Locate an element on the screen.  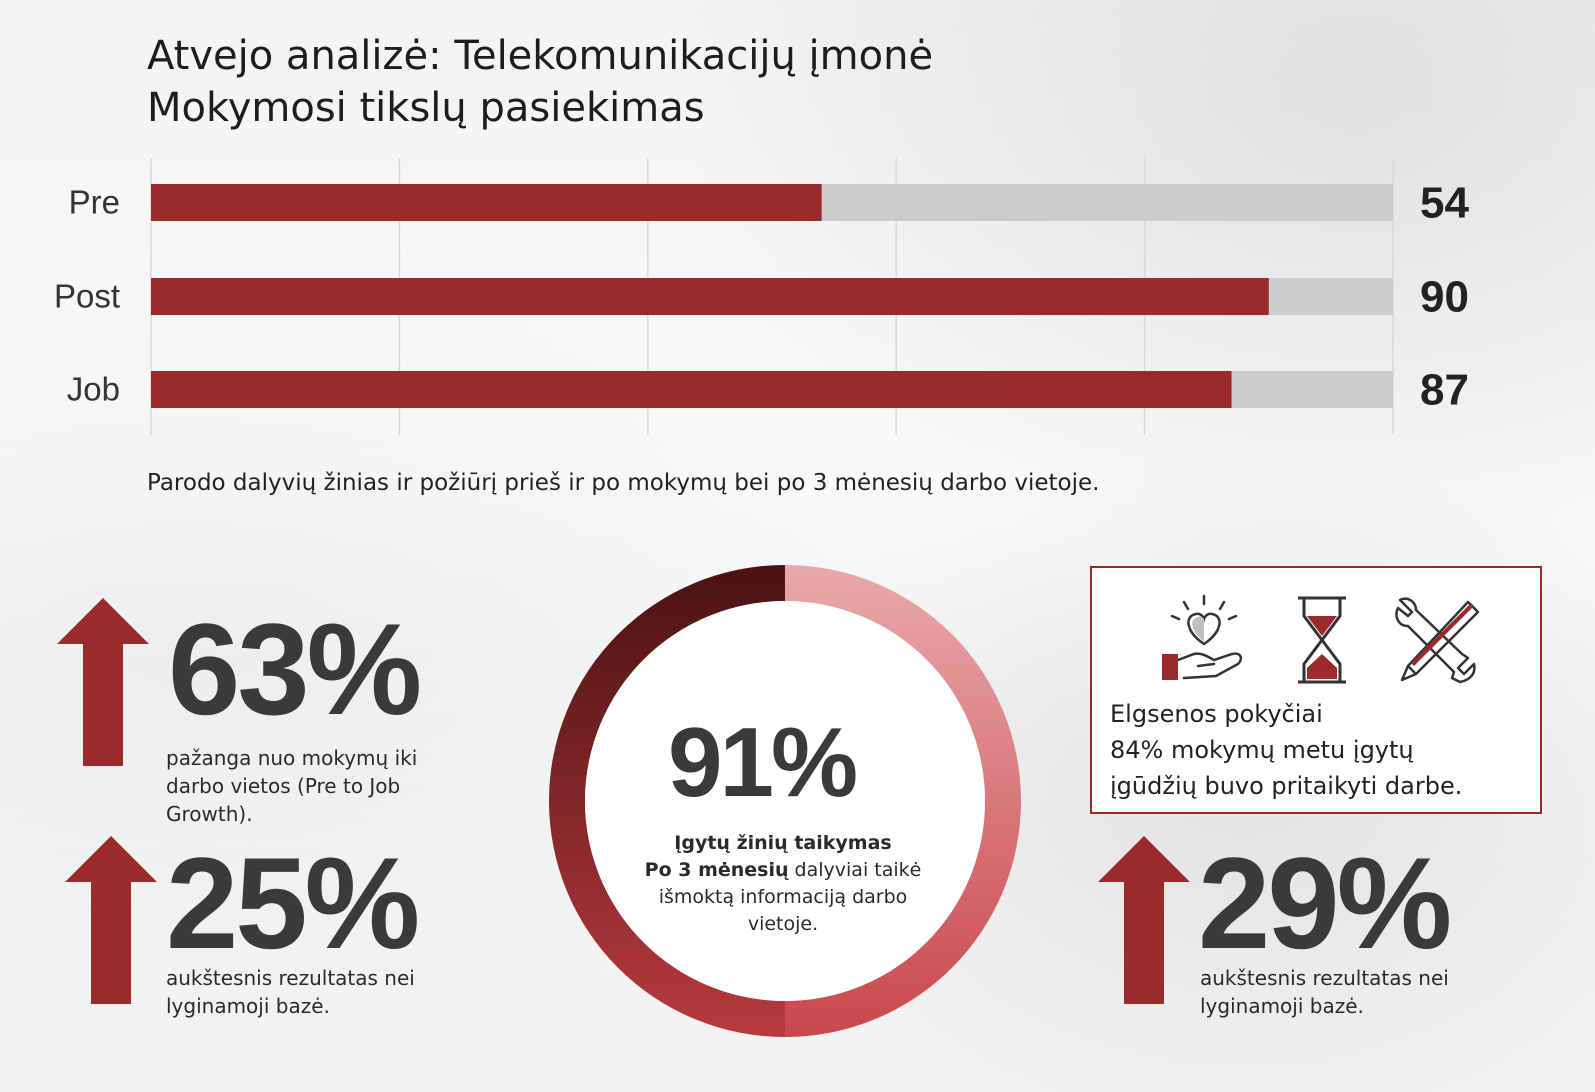
value-label: 87 is located at coordinates (1444, 390).